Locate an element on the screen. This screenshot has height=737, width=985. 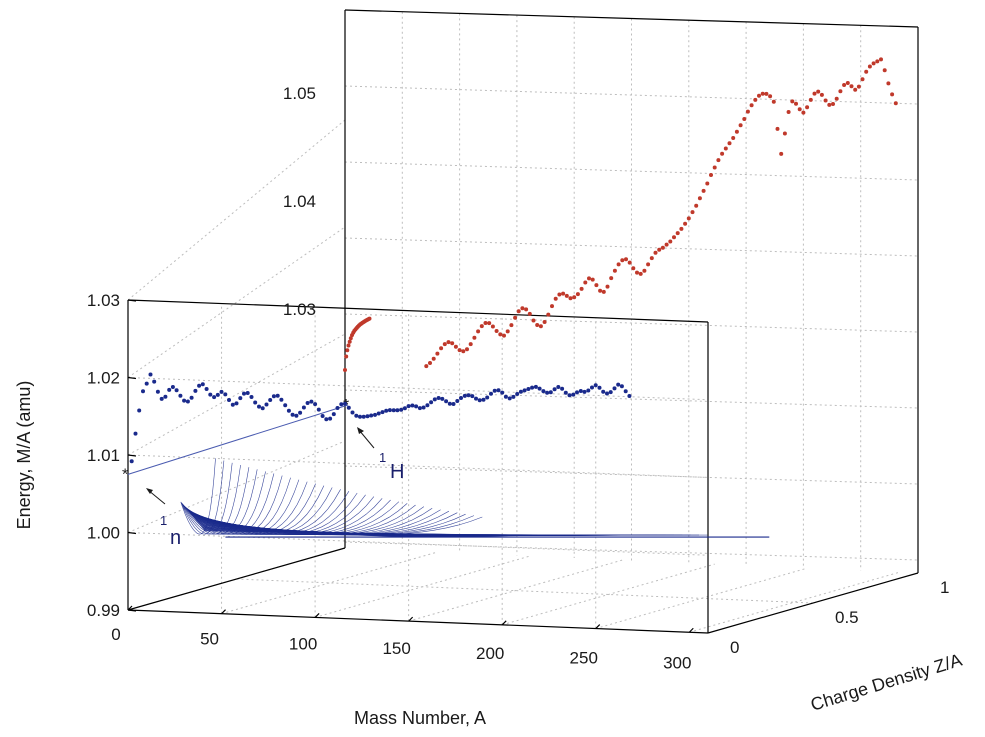
grid-line-front-horizontal is located at coordinates (418, 389).